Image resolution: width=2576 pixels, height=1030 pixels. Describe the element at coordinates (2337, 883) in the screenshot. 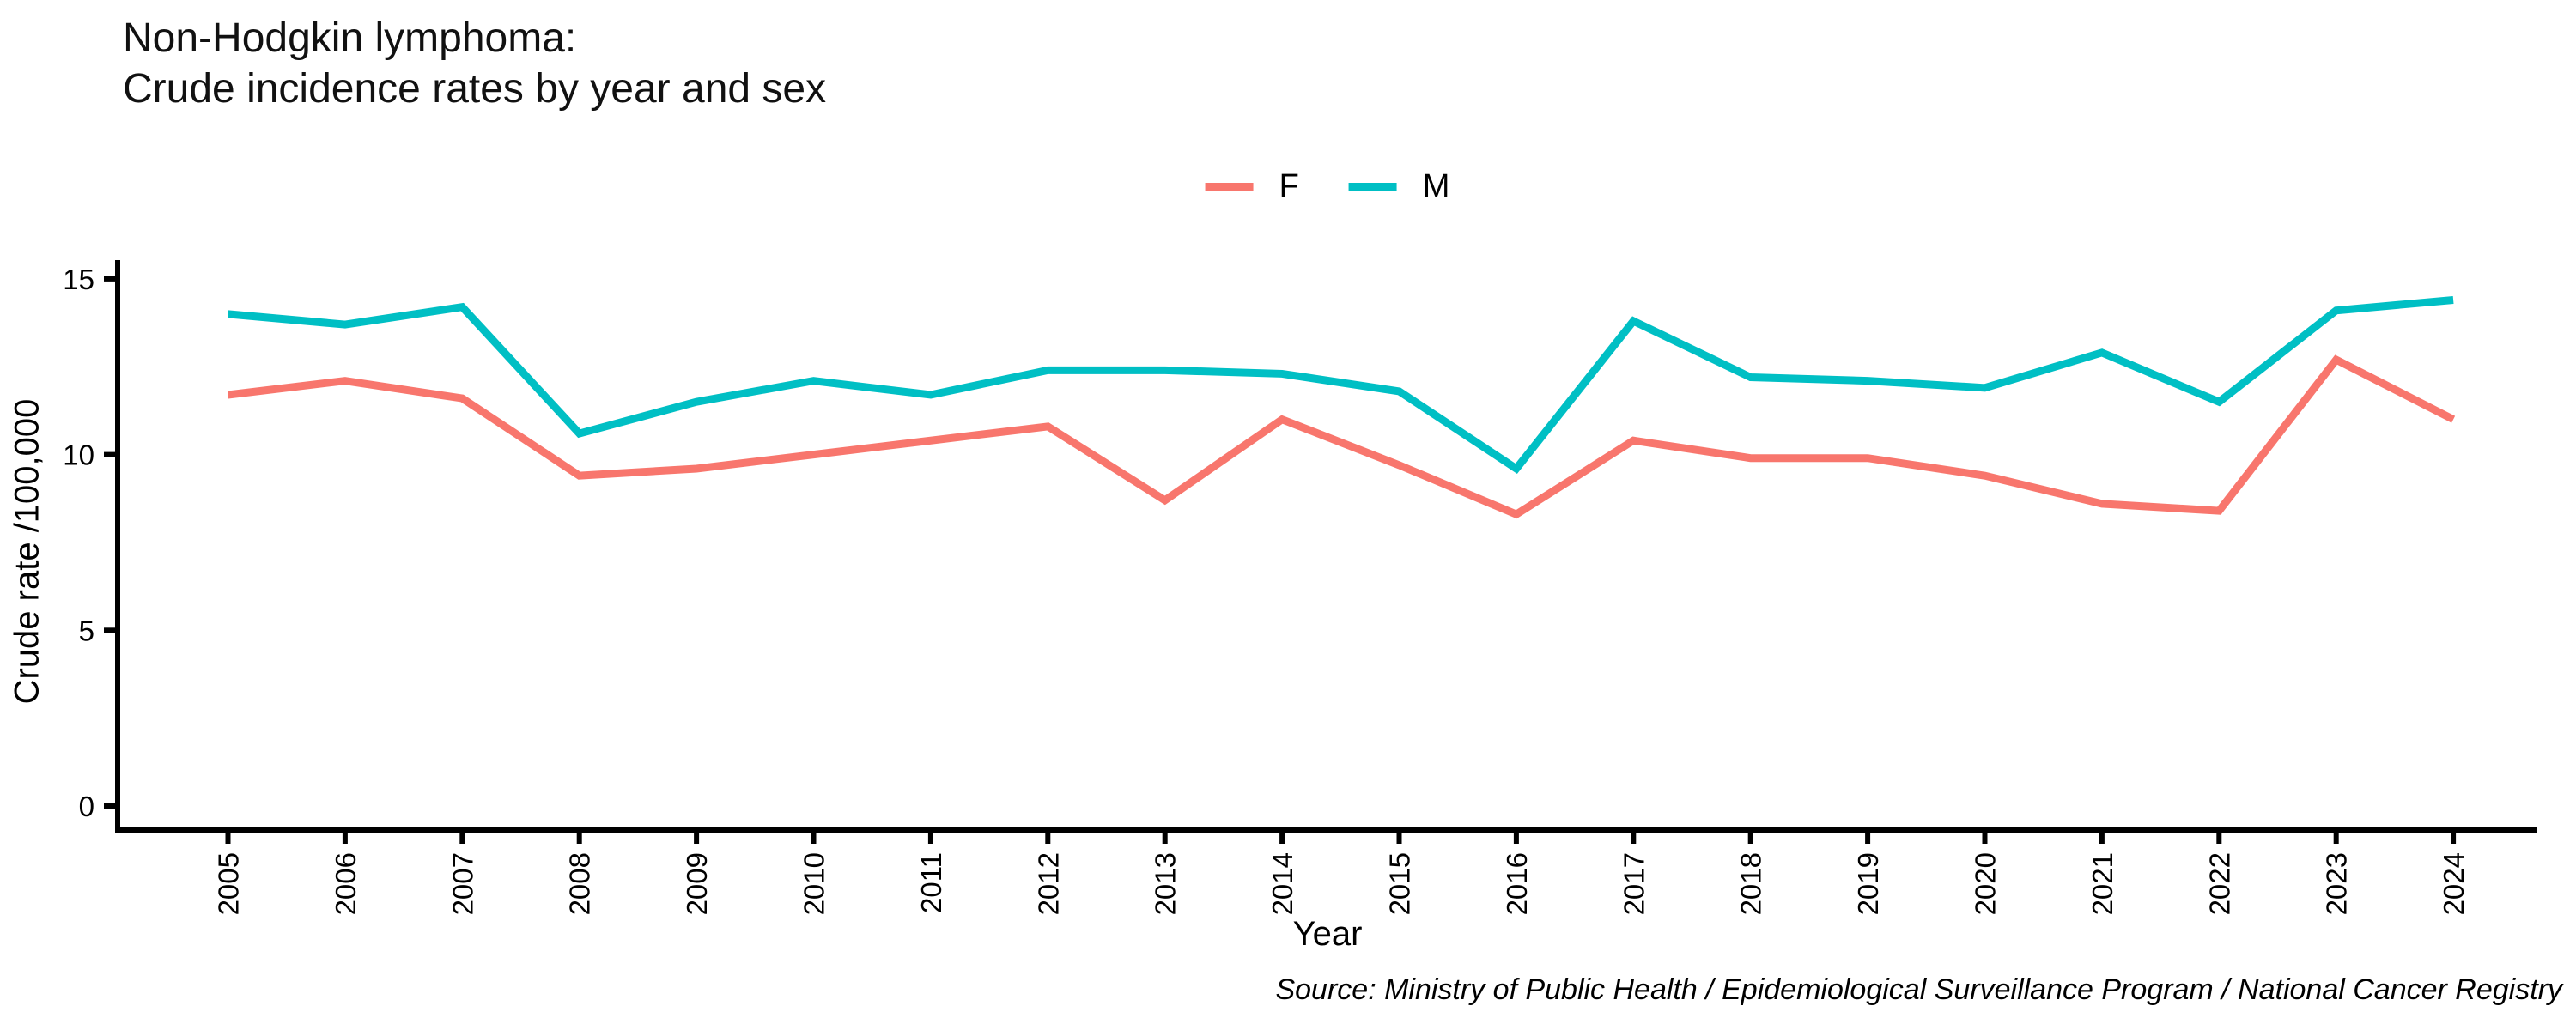

I see `x-tick-label: 2023` at that location.